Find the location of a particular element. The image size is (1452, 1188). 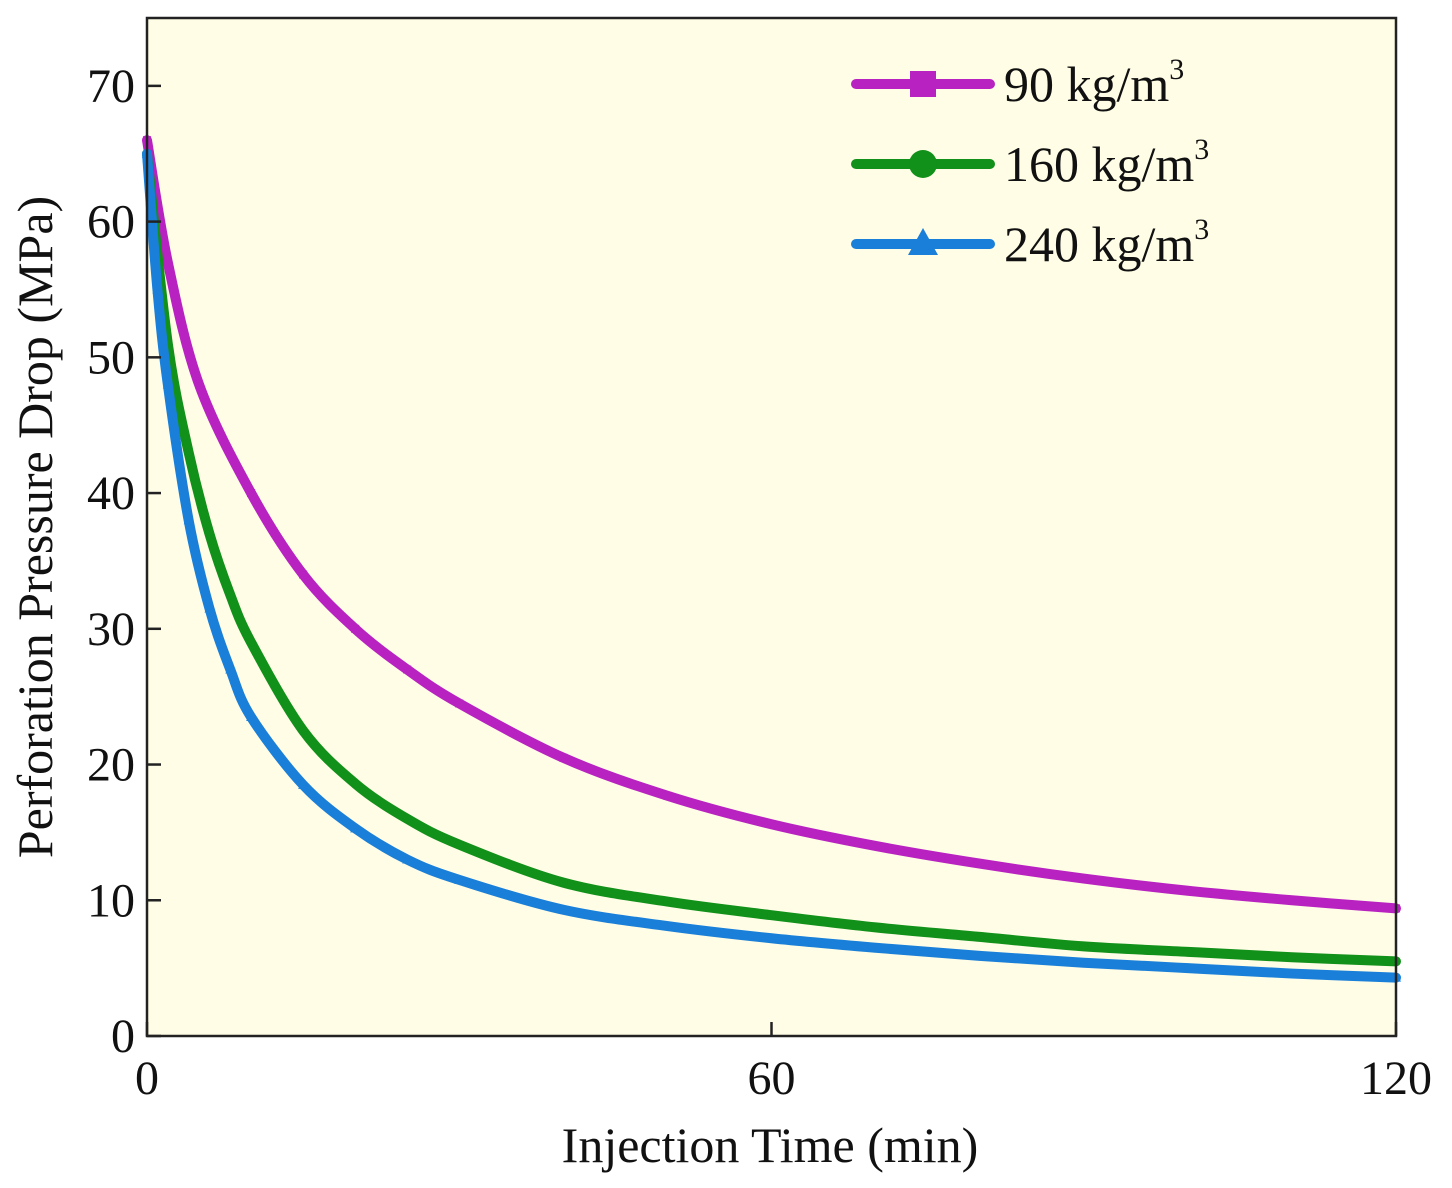

legend-label-160: 160 kg/m3 is located at coordinates (1106, 162).